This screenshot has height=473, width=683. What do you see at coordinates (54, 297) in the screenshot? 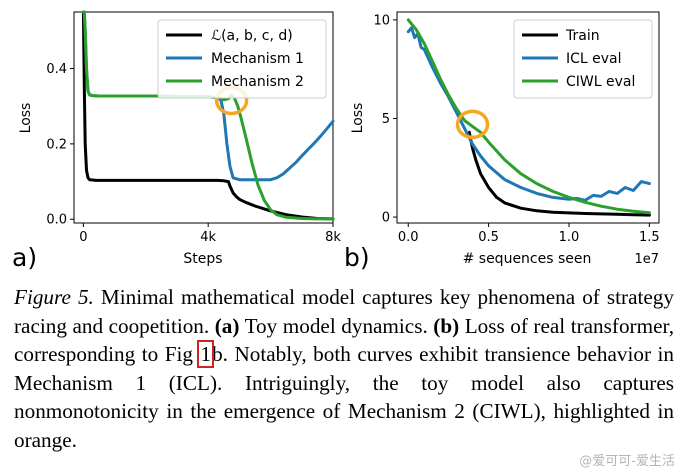
I see `caption-figure-label: Figure 5.` at bounding box center [54, 297].